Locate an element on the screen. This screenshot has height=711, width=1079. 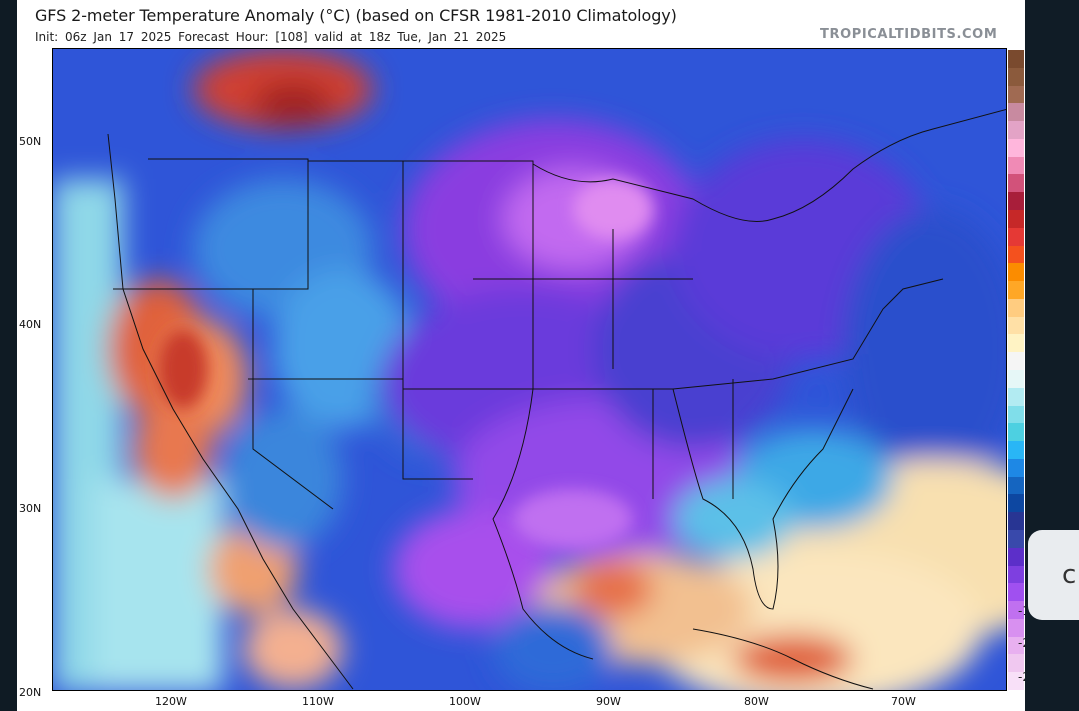
lon-label-90w: 90W is located at coordinates (608, 701).